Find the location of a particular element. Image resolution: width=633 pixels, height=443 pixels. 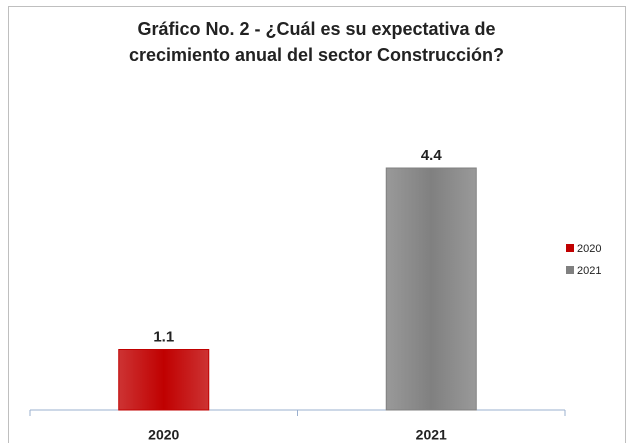

data-label: 1.1 is located at coordinates (163, 336).